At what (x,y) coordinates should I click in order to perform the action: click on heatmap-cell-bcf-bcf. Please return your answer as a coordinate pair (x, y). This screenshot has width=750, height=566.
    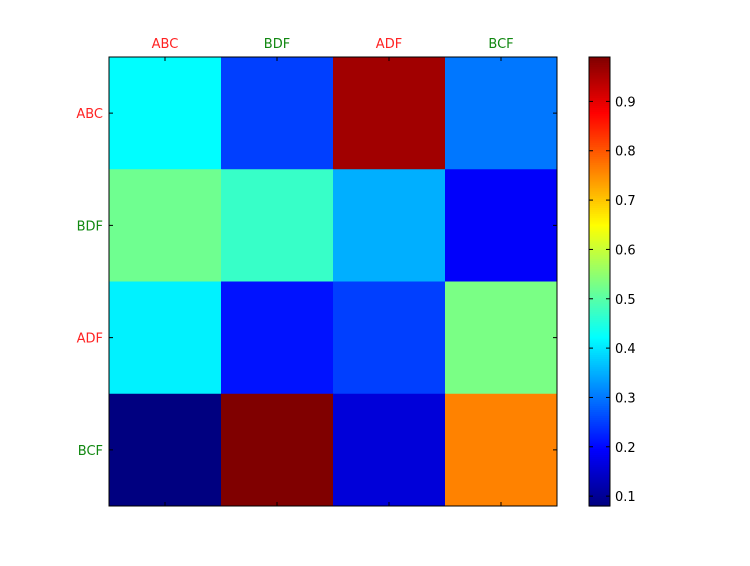
    Looking at the image, I should click on (501, 450).